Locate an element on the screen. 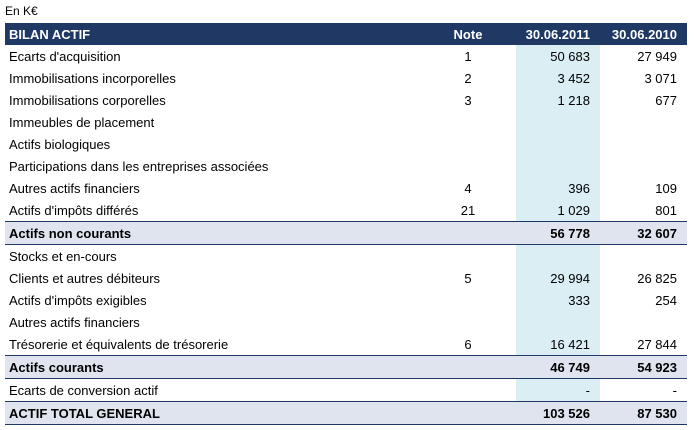 The image size is (695, 430). cell: Ecarts de conversion actif is located at coordinates (83, 390).